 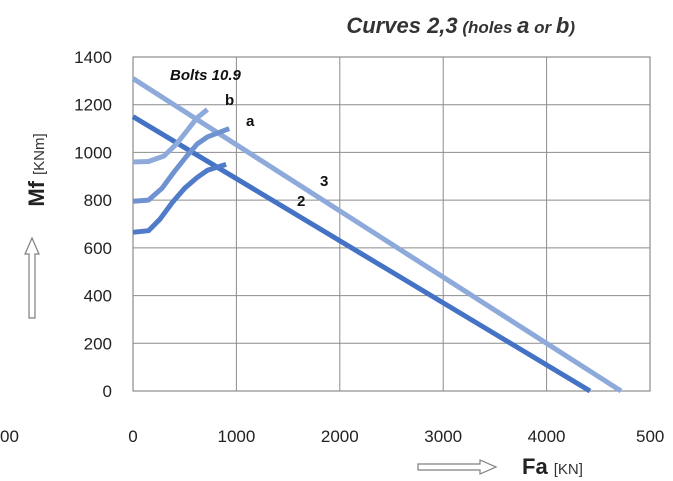 I want to click on title-or: or, so click(x=542, y=27).